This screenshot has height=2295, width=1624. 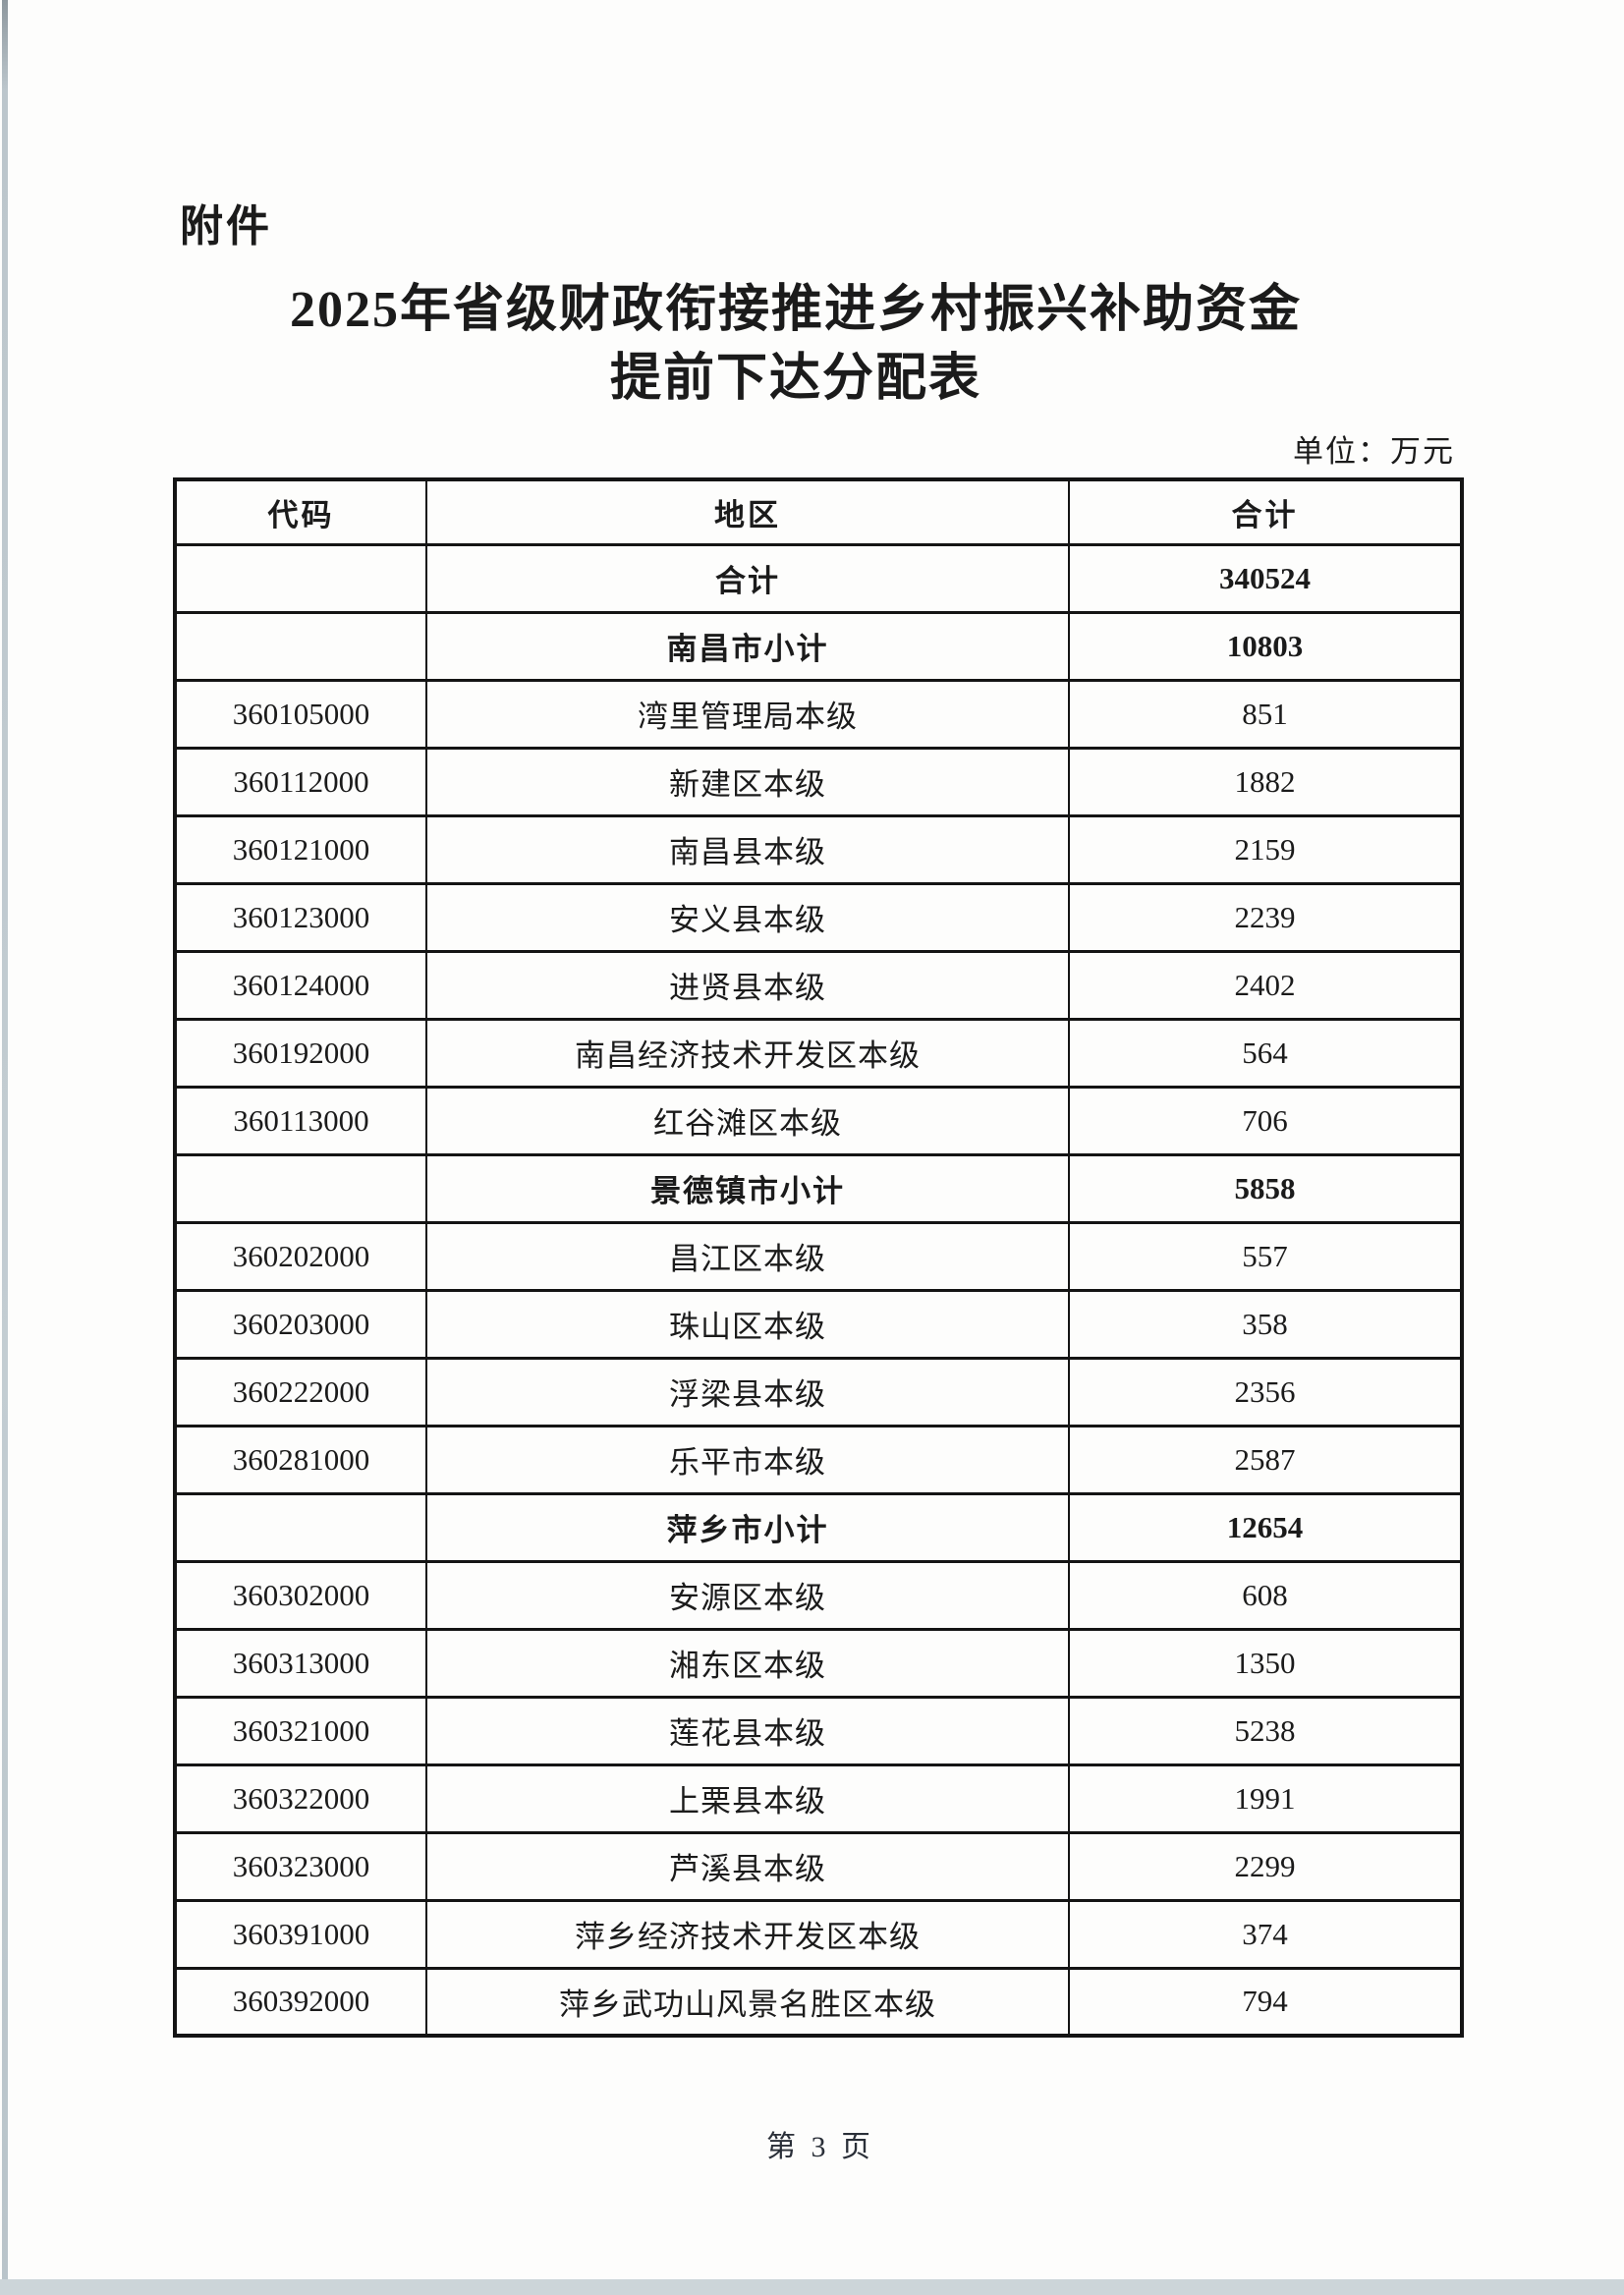 What do you see at coordinates (300, 849) in the screenshot?
I see `code-cell: 360121000` at bounding box center [300, 849].